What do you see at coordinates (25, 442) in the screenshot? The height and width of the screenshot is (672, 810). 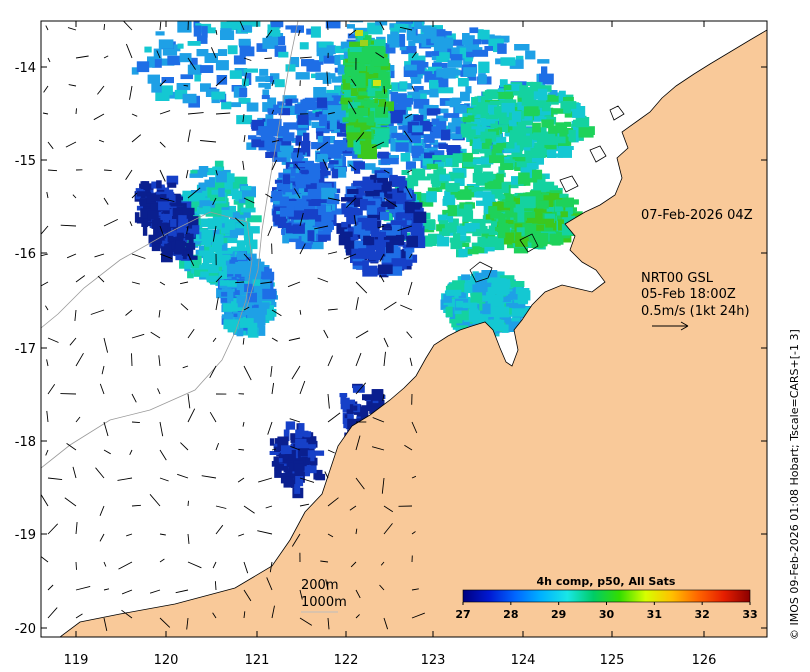 I see `y-tick-label: -18` at bounding box center [25, 442].